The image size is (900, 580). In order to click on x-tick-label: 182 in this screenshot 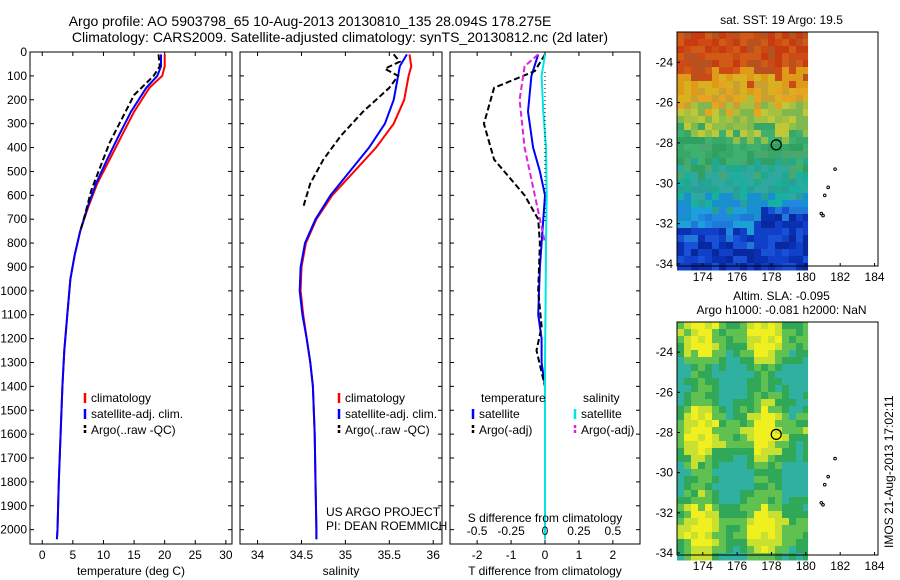, I will do `click(840, 566)`.